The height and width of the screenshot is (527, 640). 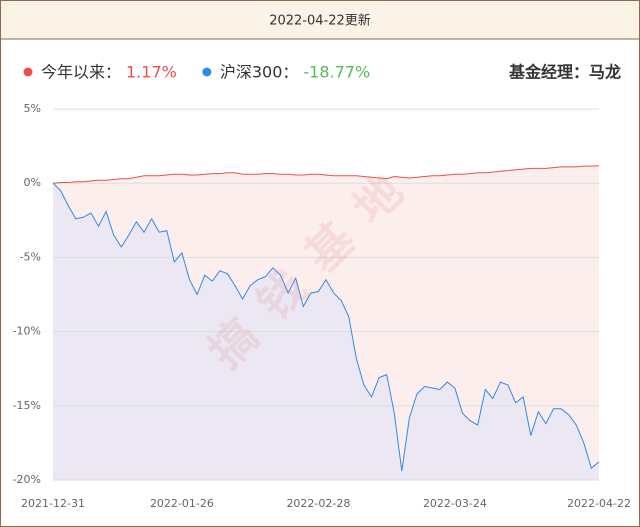 I want to click on y-tick-label: -5%, so click(x=30, y=256).